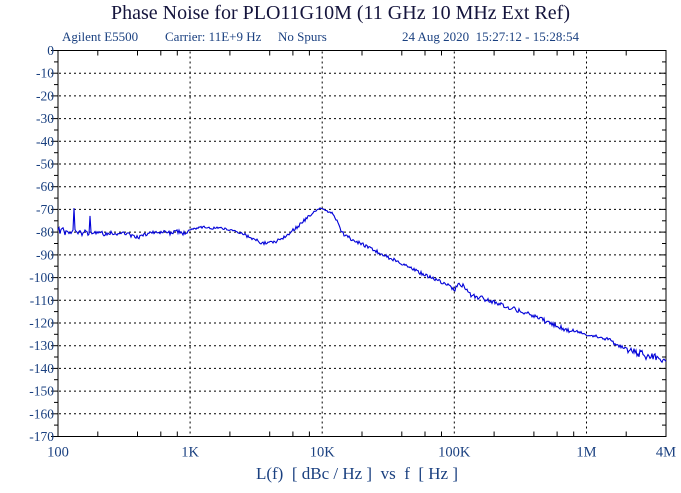 The height and width of the screenshot is (493, 681). Describe the element at coordinates (45, 141) in the screenshot. I see `y-tick-label: -40` at that location.